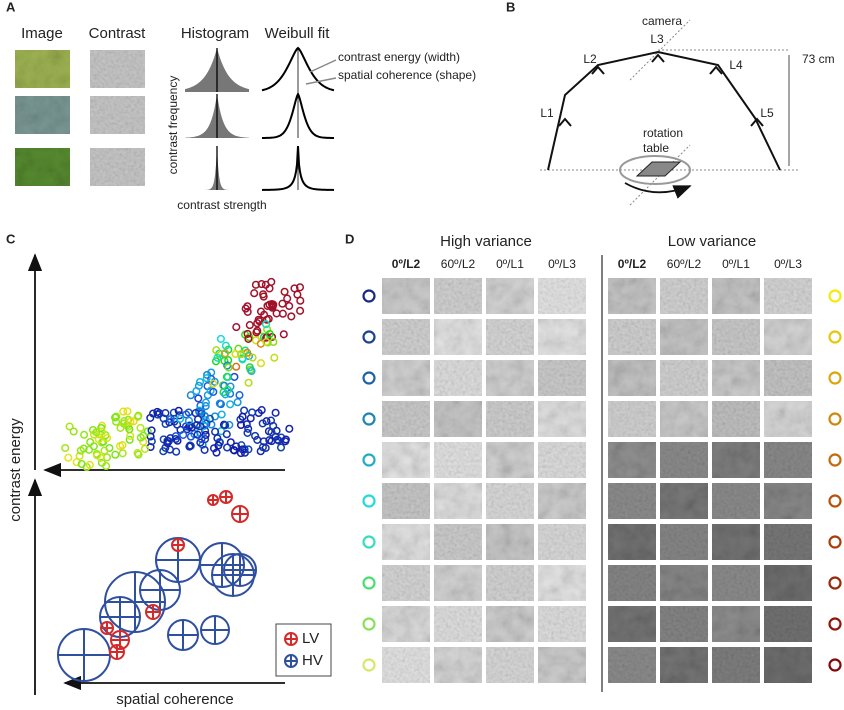 The image size is (844, 710). What do you see at coordinates (736, 264) in the screenshot?
I see `column-header: 0º/L1` at bounding box center [736, 264].